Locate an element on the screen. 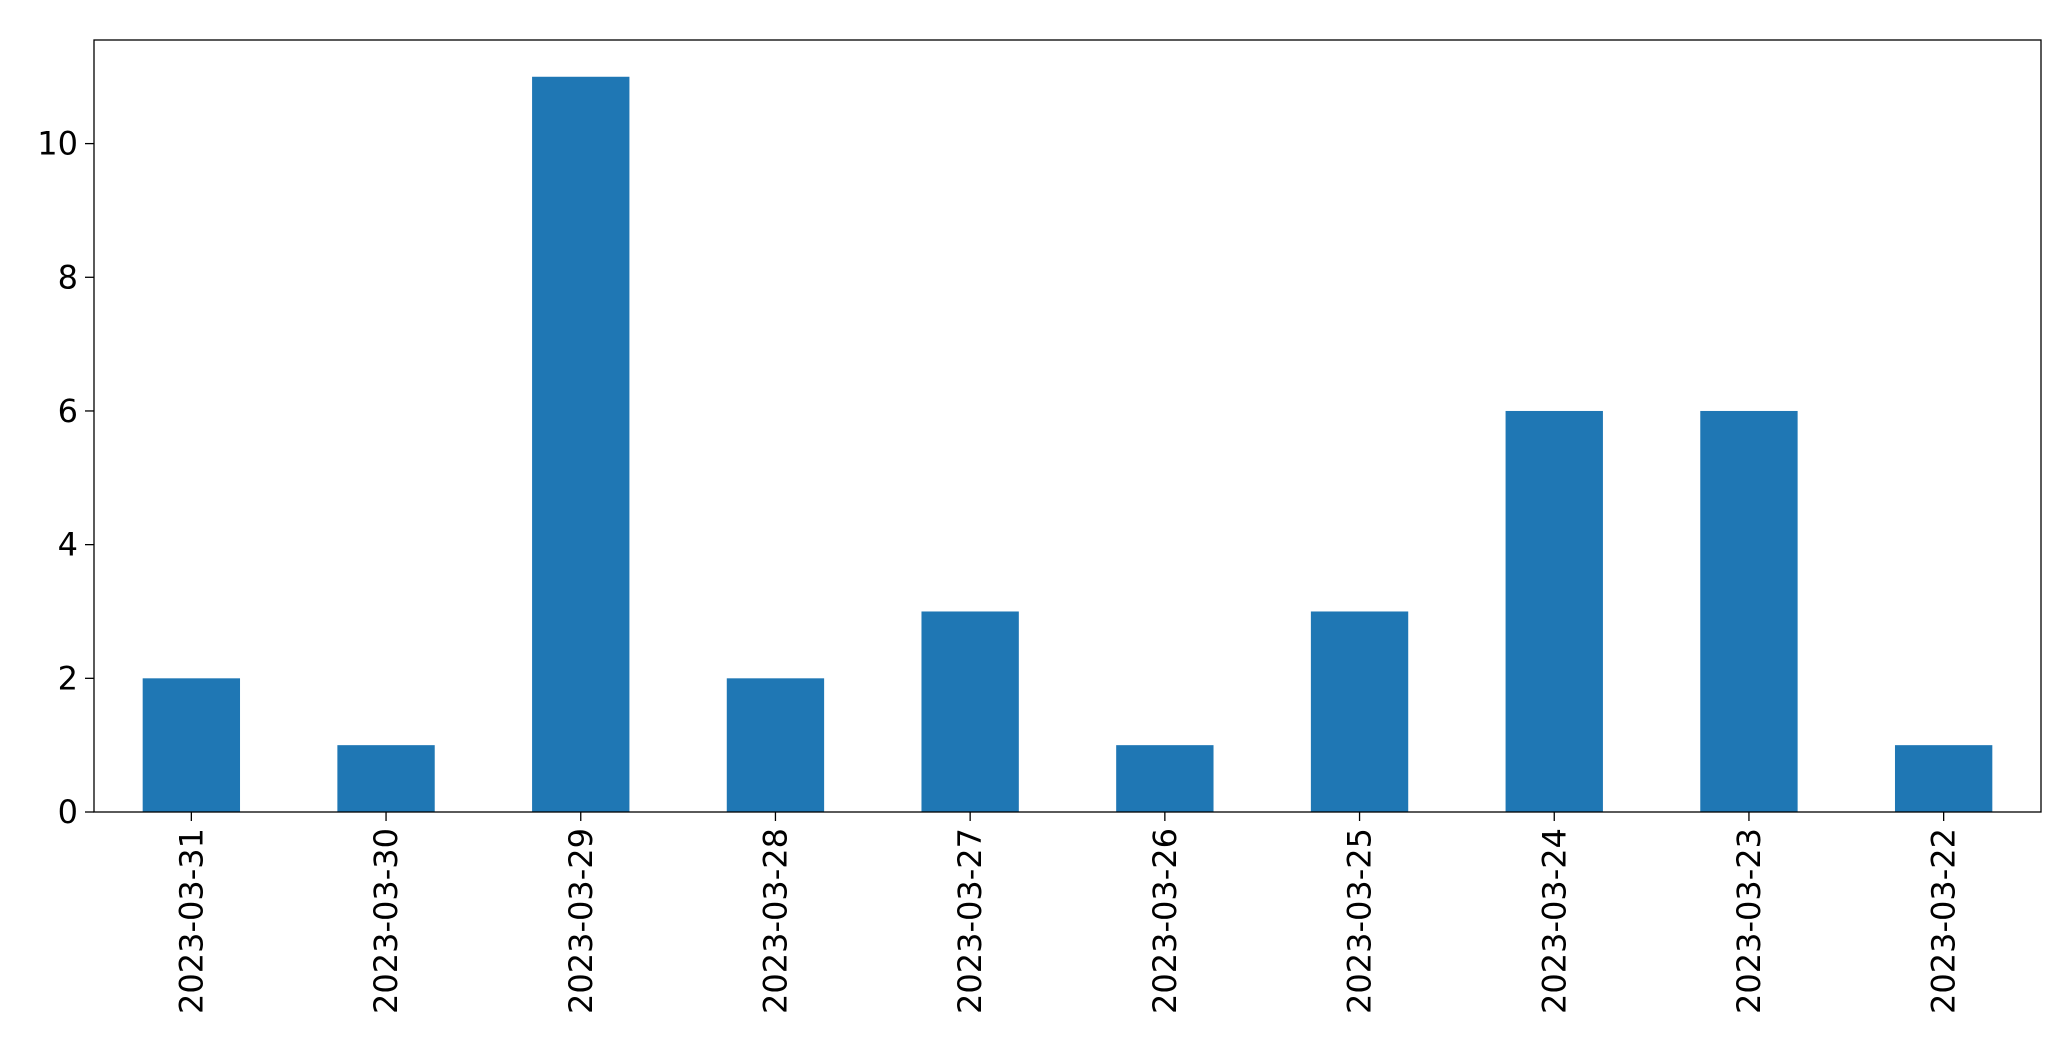 This screenshot has height=1061, width=2071. y-tick-label: 8 is located at coordinates (68, 277).